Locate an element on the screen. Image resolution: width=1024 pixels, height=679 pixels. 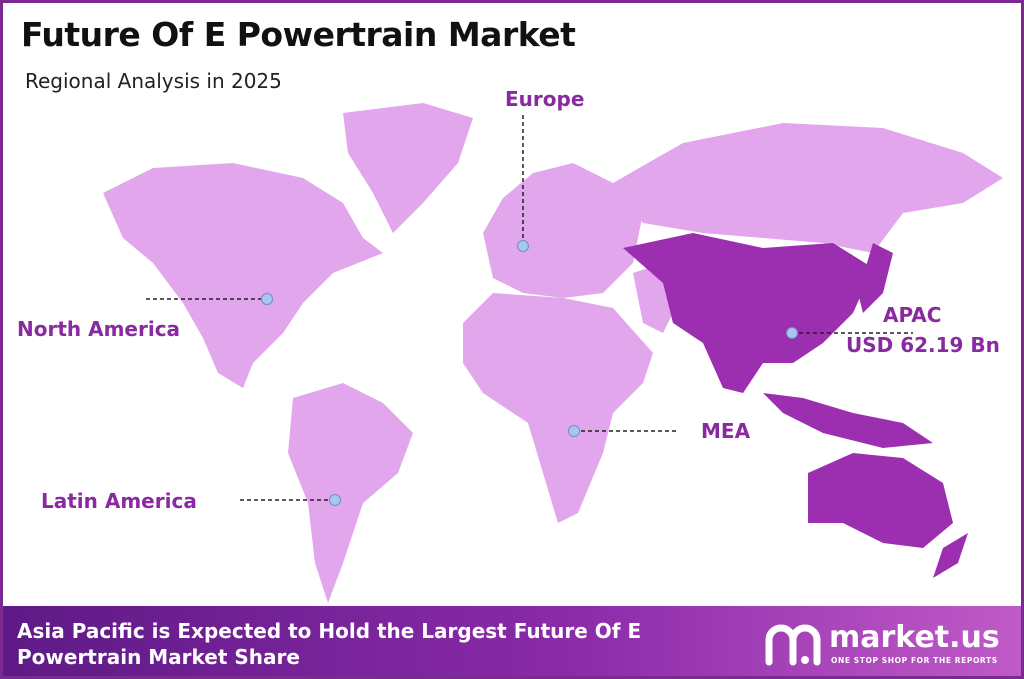
logo: market.us is located at coordinates (914, 637).